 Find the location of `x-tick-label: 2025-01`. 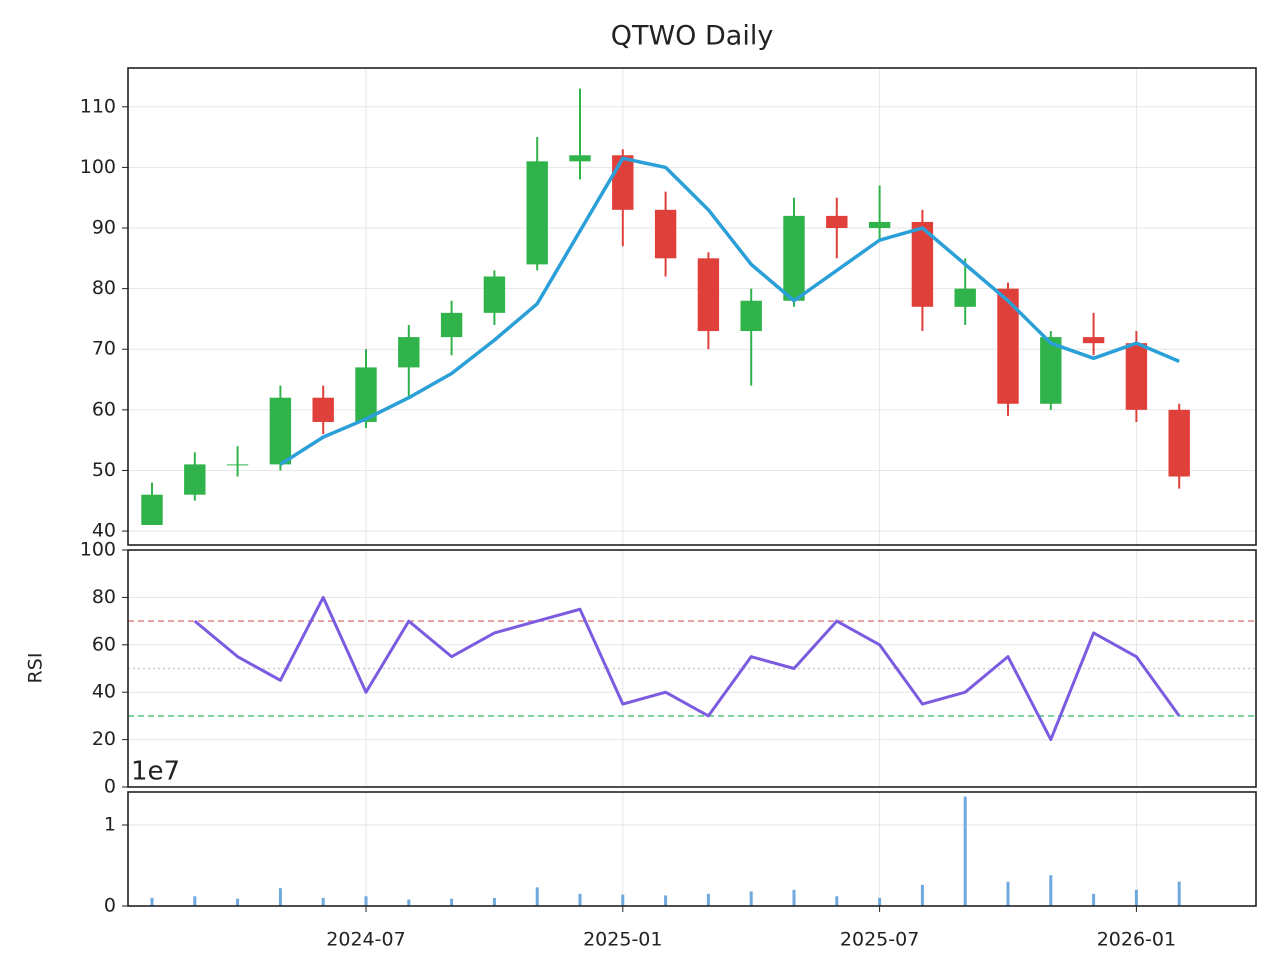

x-tick-label: 2025-01 is located at coordinates (622, 940).